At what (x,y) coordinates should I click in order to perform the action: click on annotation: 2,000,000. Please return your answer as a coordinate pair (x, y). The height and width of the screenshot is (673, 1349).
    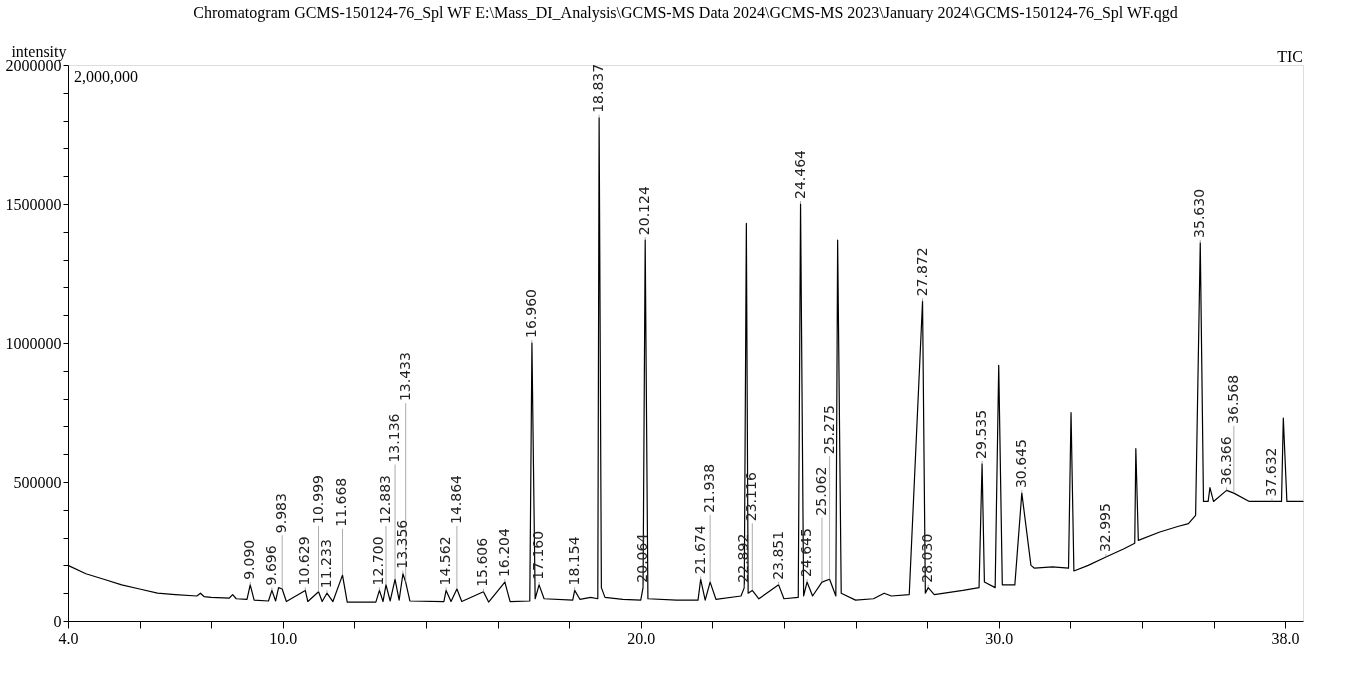
    Looking at the image, I should click on (106, 76).